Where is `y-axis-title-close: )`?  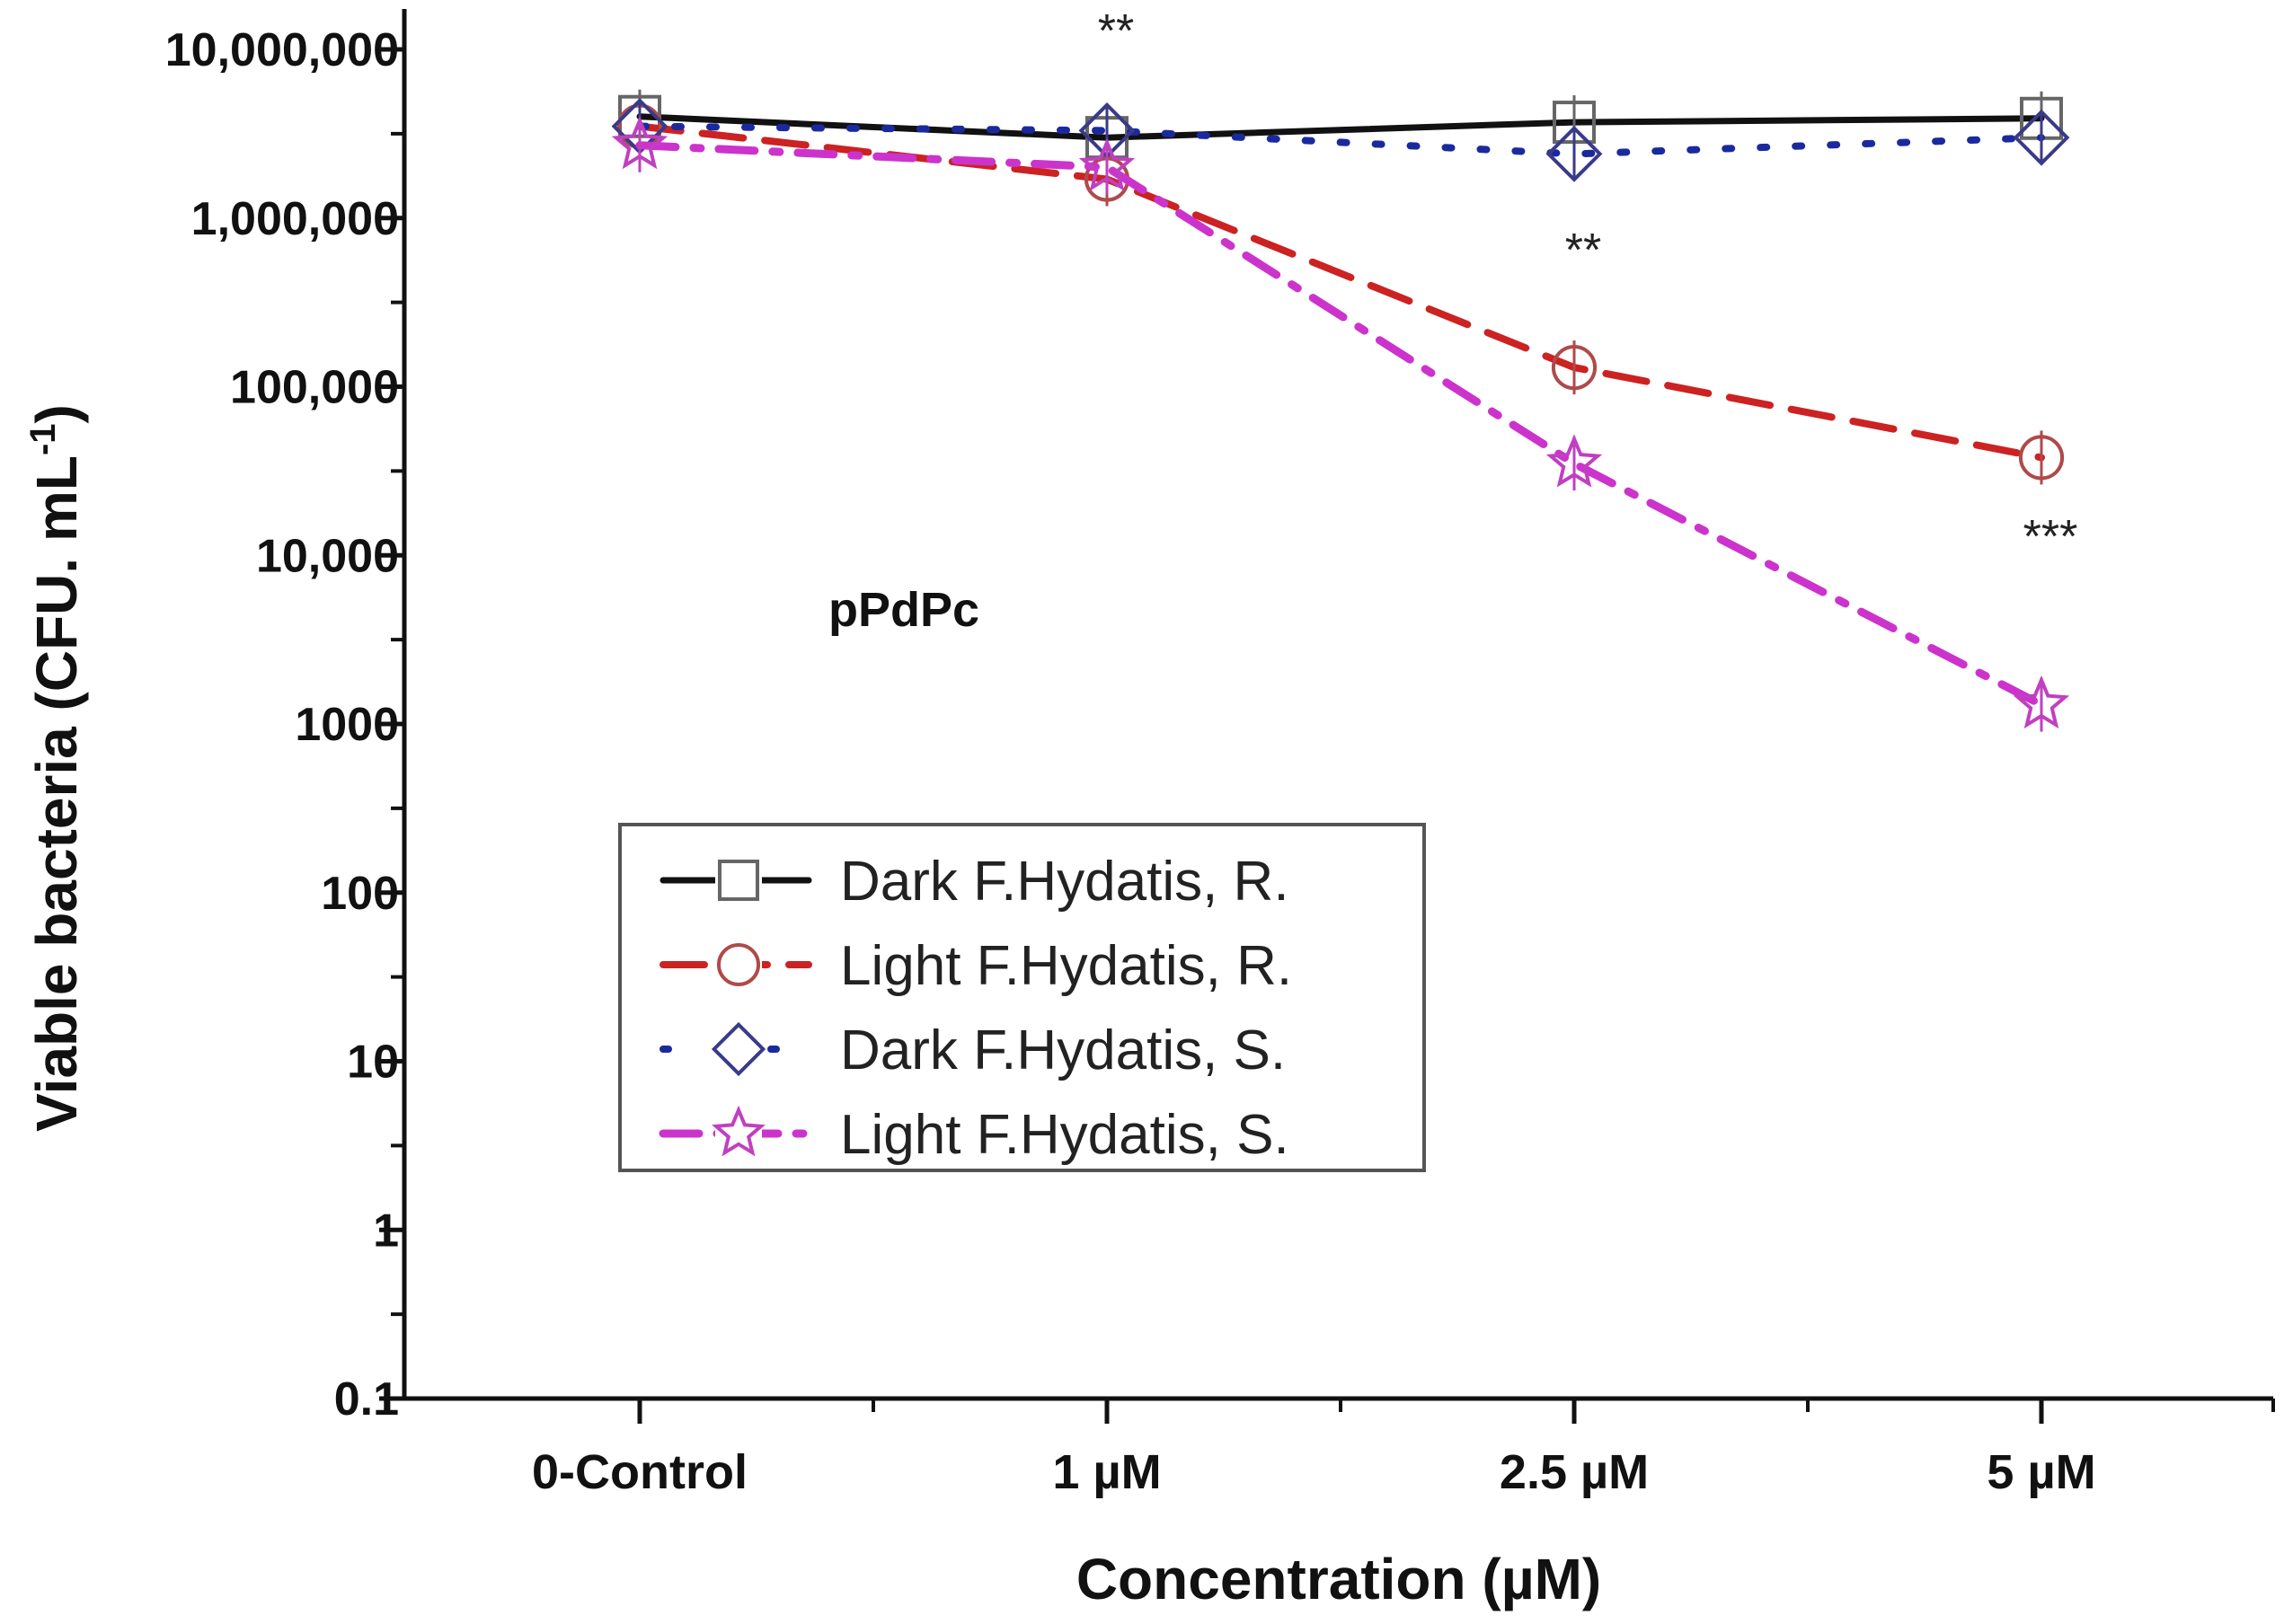 y-axis-title-close: ) is located at coordinates (57, 413).